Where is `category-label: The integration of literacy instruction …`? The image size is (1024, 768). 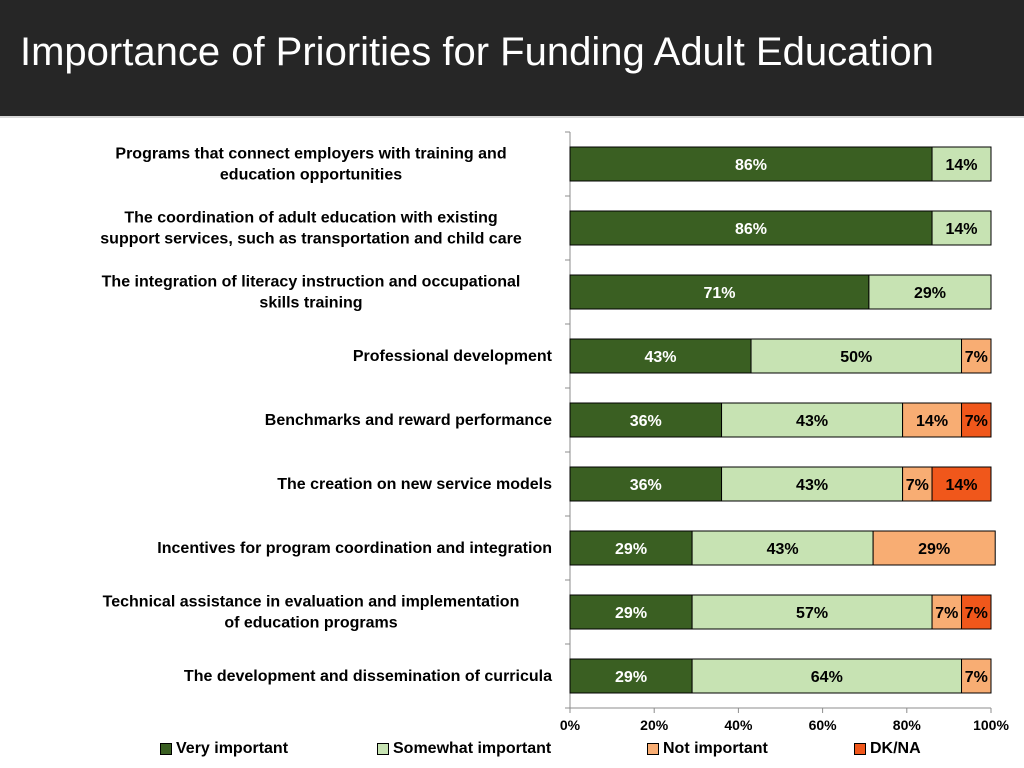 category-label: The integration of literacy instruction … is located at coordinates (311, 282).